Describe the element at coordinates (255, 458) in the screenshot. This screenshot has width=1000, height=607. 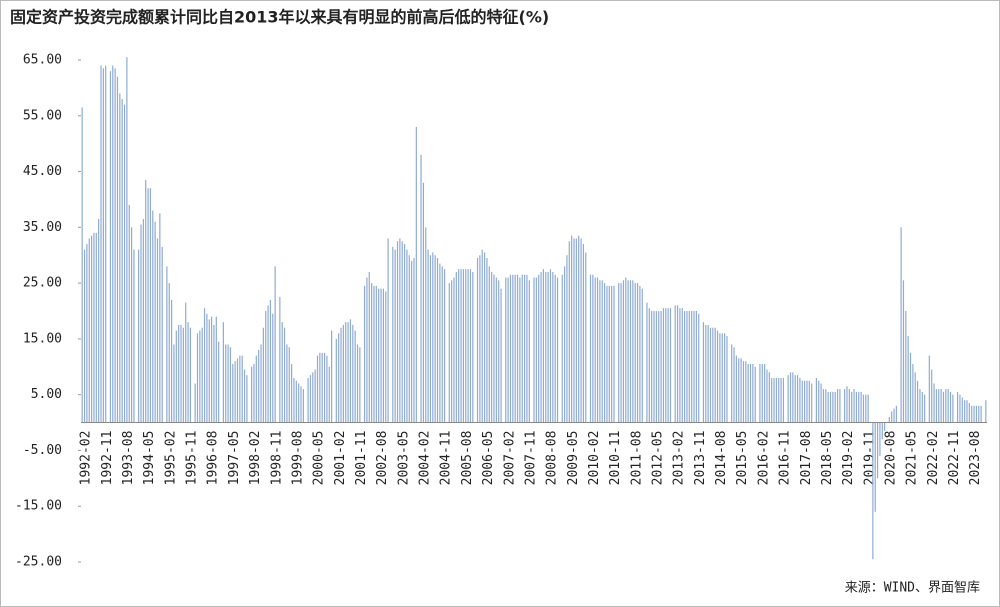
I see `x-tick-label: 1998-02` at that location.